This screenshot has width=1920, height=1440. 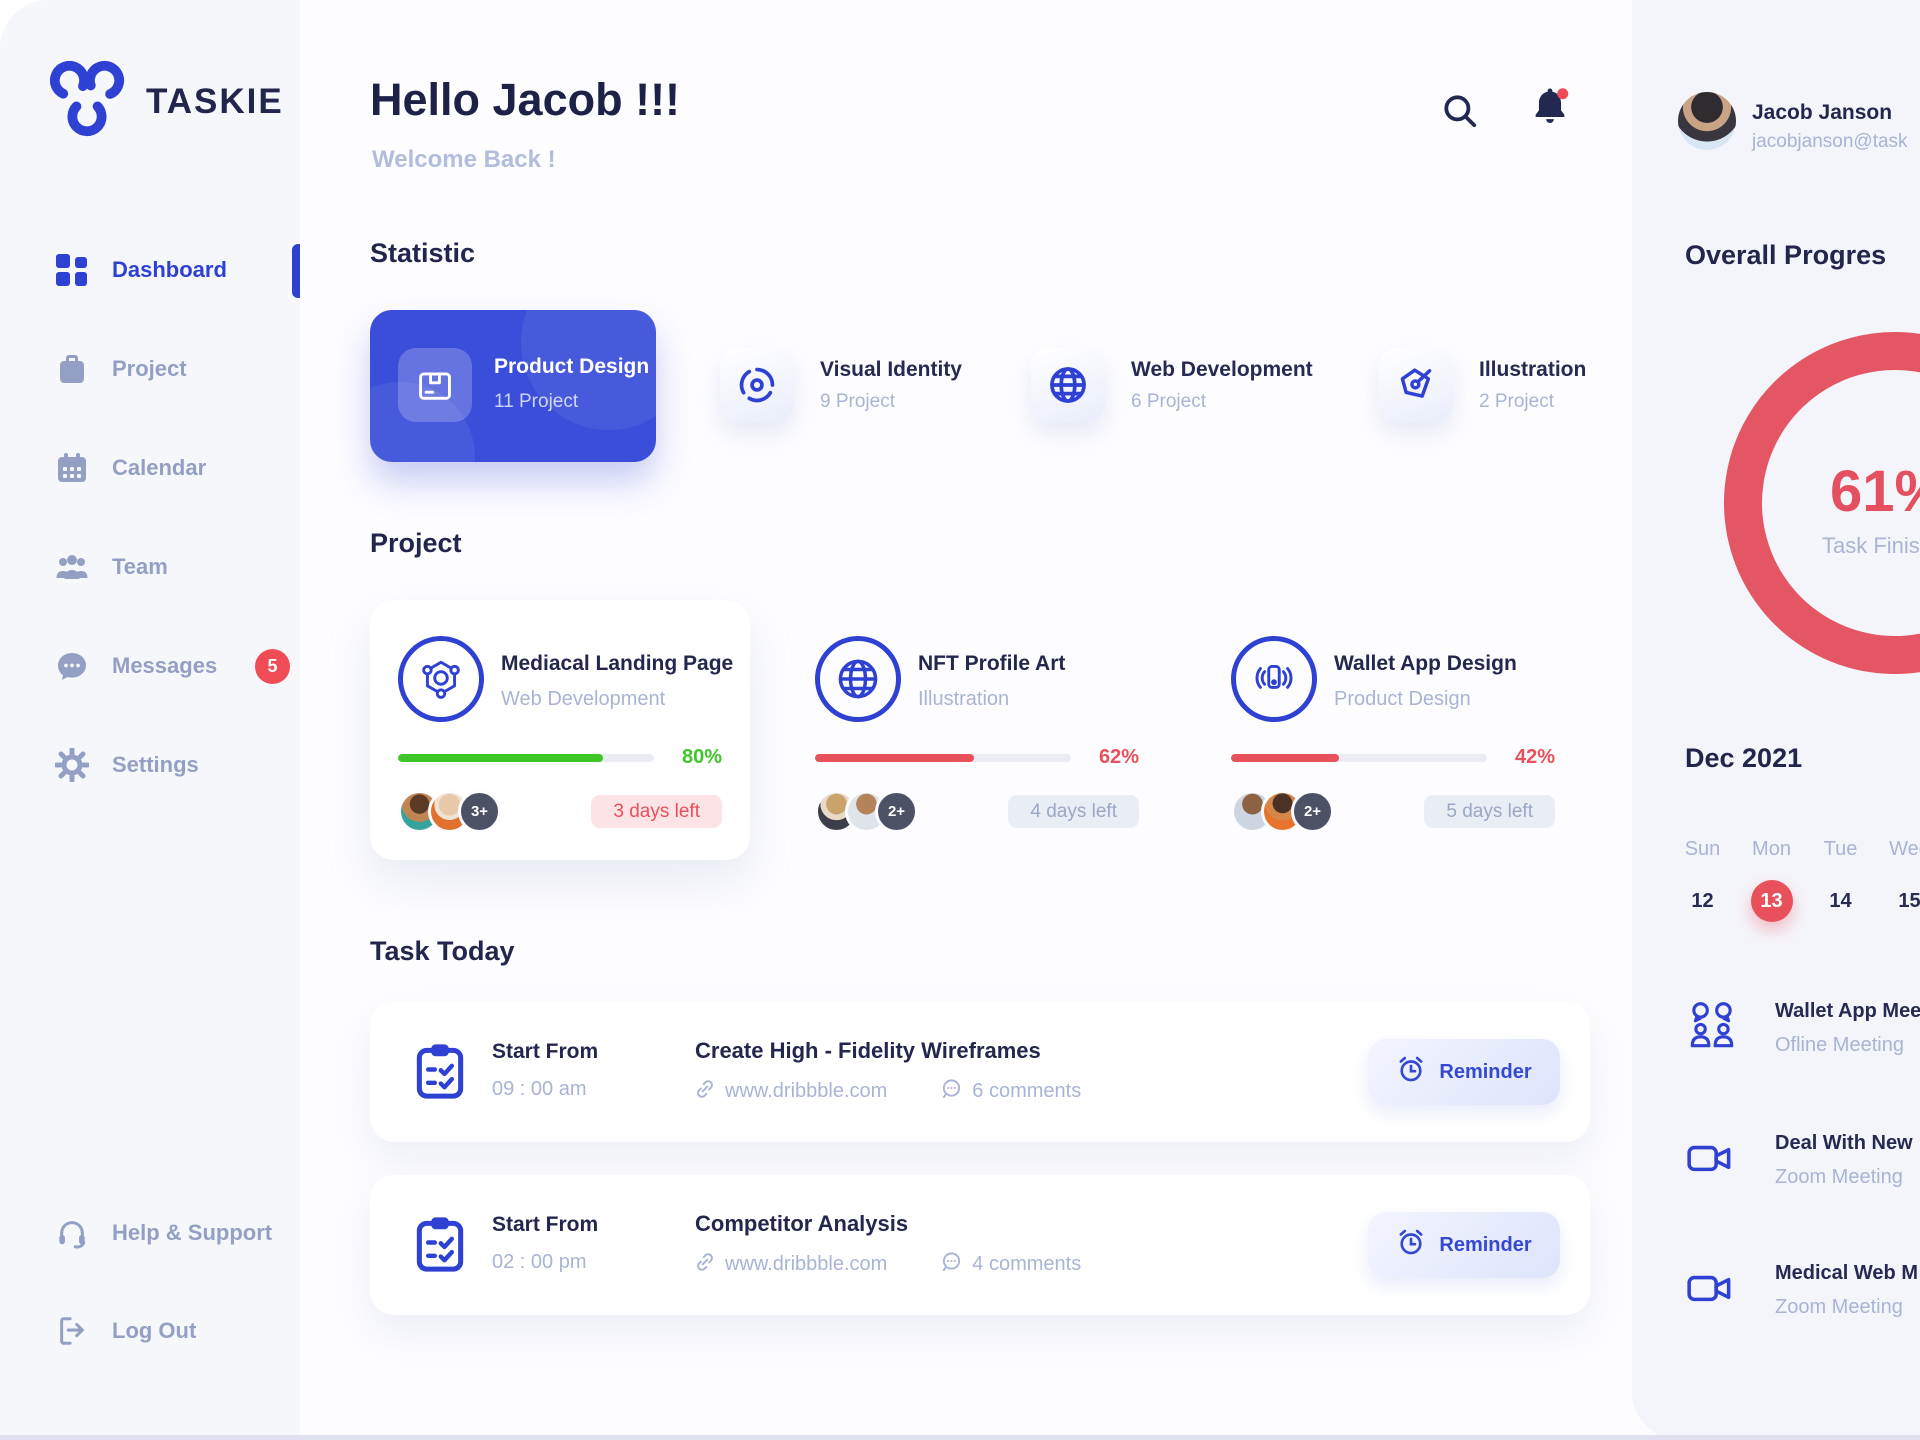 I want to click on avatar, so click(x=1707, y=121).